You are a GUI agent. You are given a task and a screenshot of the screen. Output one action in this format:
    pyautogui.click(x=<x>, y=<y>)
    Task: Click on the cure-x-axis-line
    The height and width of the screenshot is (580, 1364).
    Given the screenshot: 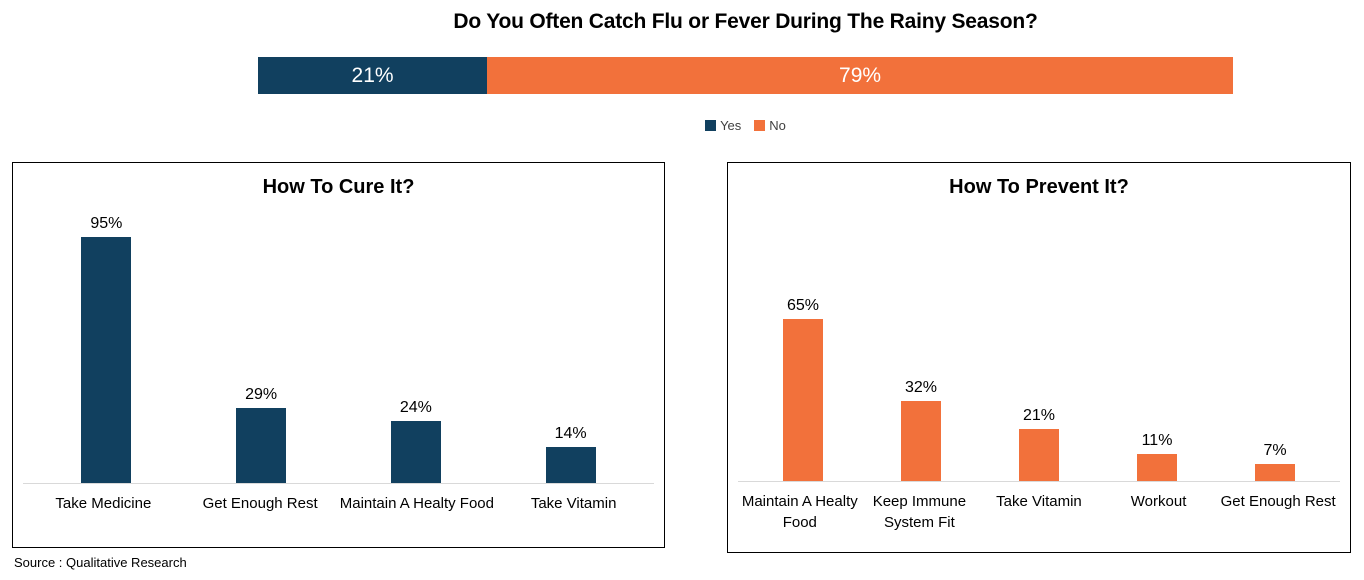 What is the action you would take?
    pyautogui.click(x=338, y=483)
    